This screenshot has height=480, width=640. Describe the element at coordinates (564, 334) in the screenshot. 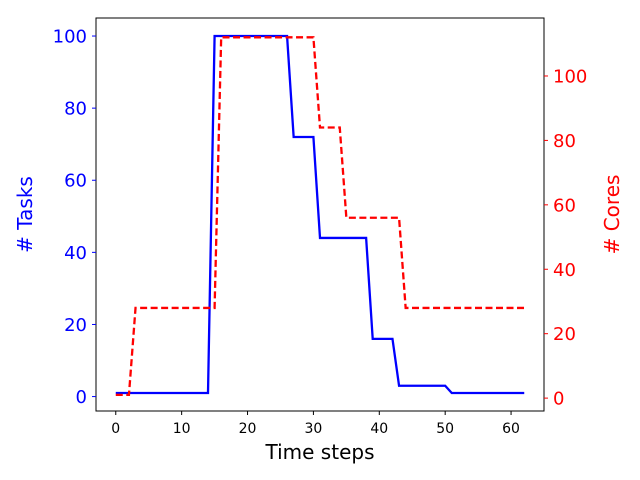

I see `right-tick-label: 20` at that location.